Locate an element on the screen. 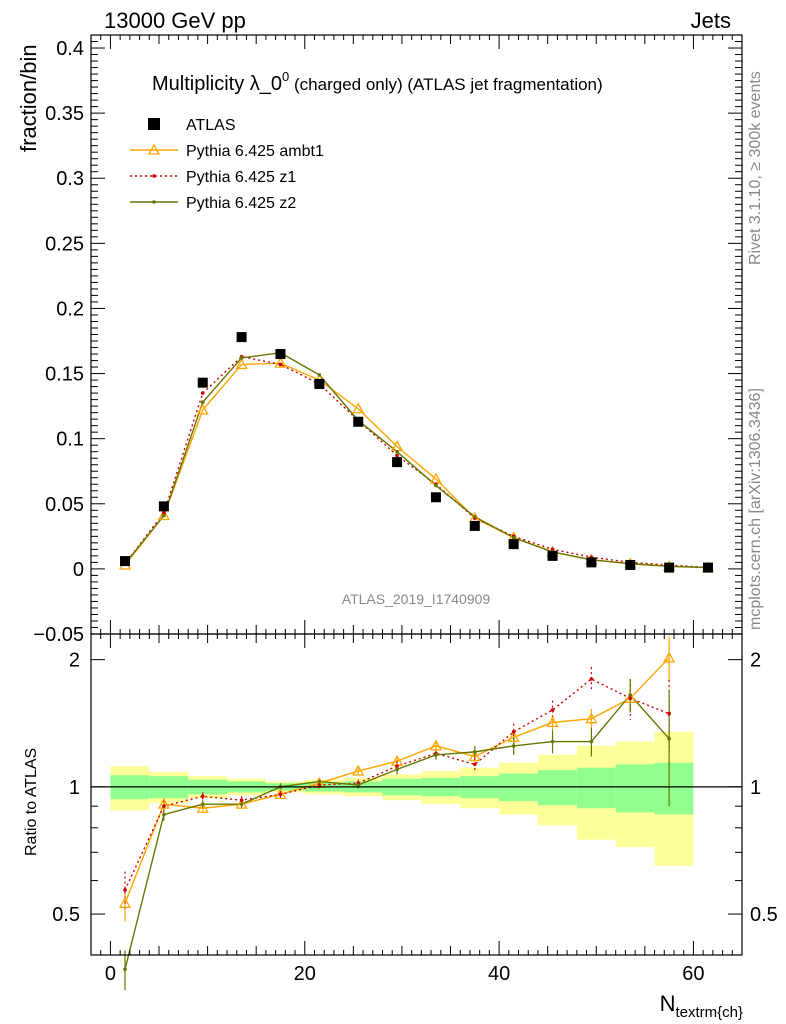 This screenshot has height=1024, width=786. legend-marker-Pythia 6.425 ambt1 is located at coordinates (154, 149).